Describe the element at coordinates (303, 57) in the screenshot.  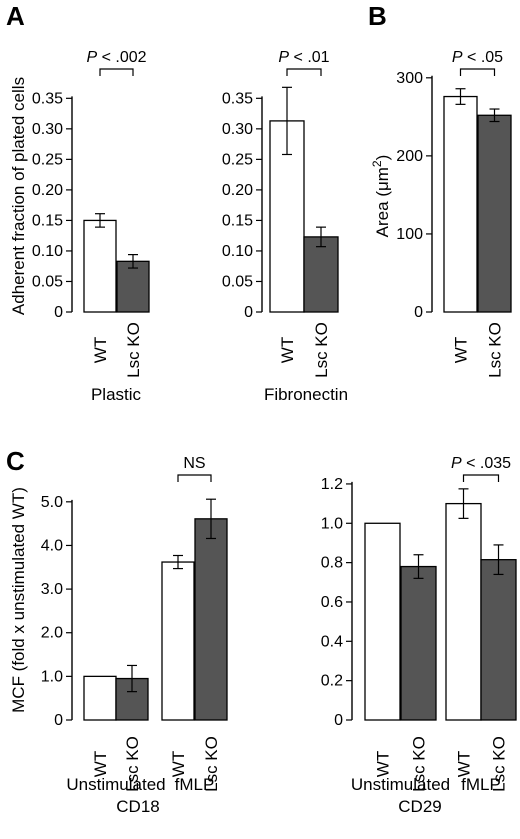
I see `significance-label: P < .01` at that location.